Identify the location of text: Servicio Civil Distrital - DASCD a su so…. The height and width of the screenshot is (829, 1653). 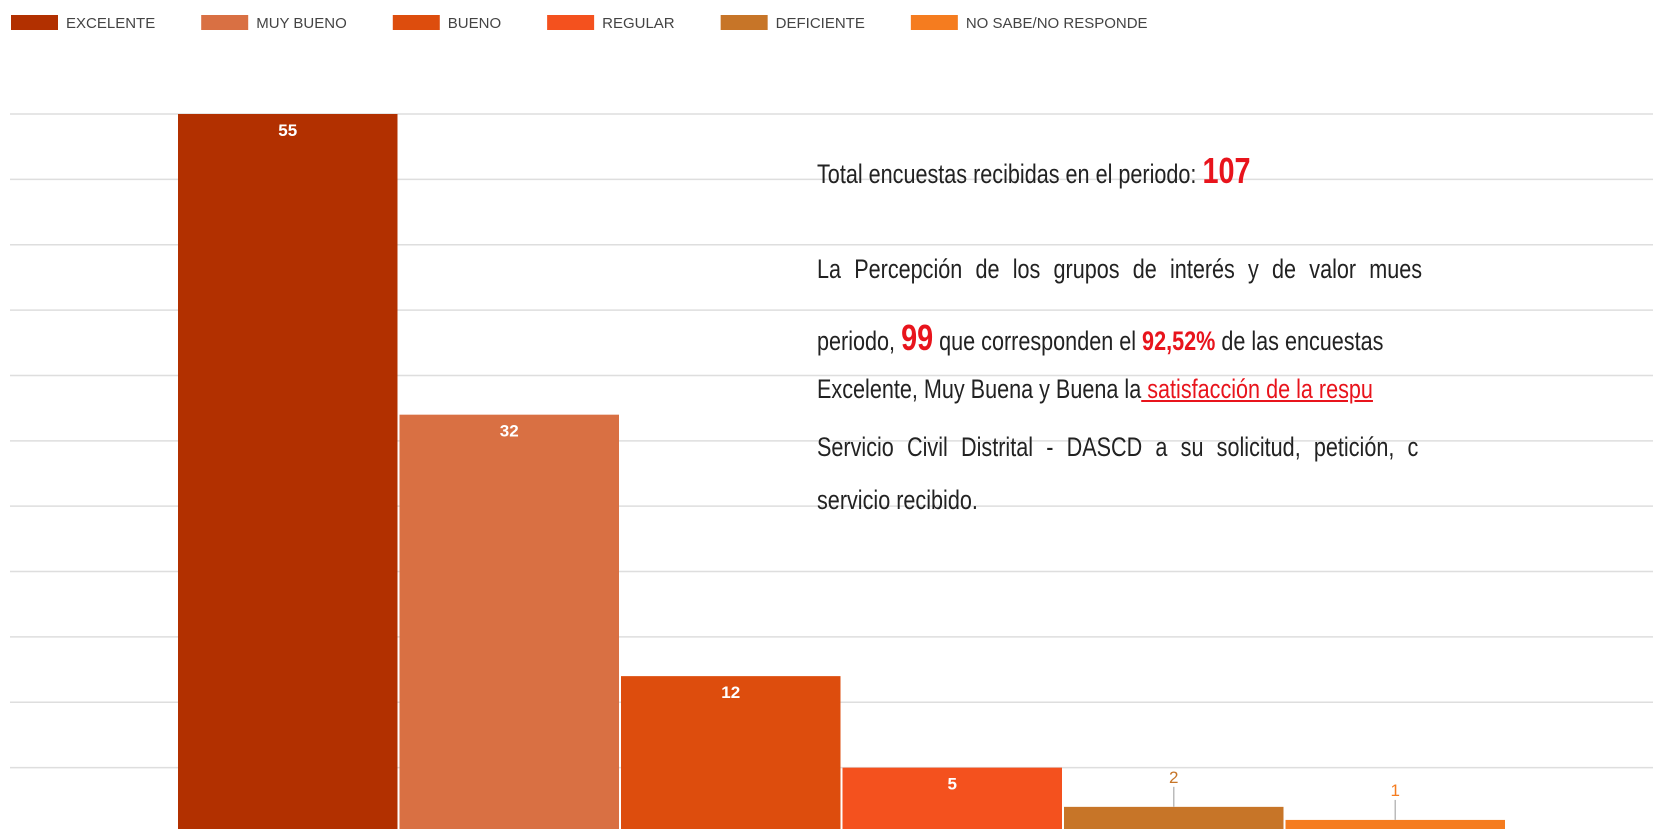
(1118, 447).